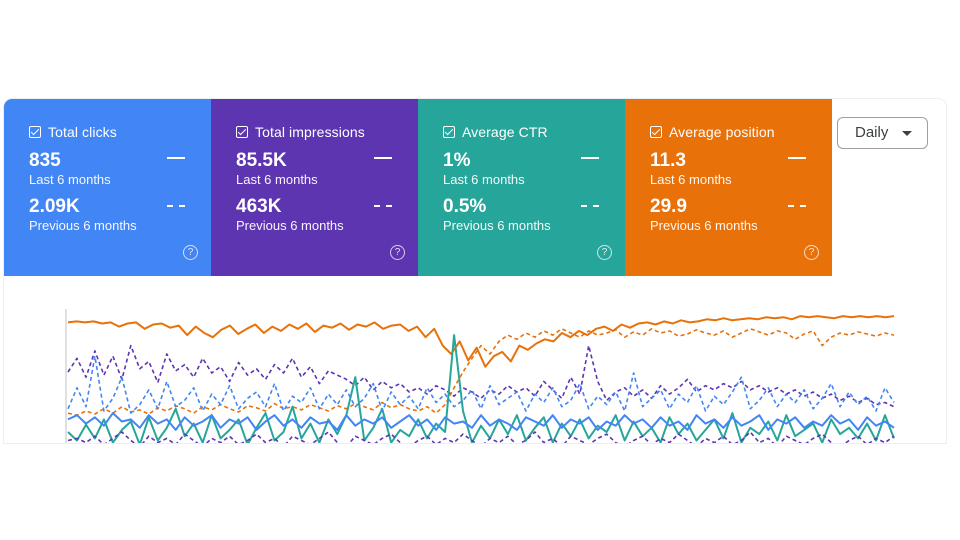 The height and width of the screenshot is (540, 960). What do you see at coordinates (481, 341) in the screenshot?
I see `series-line-position-current` at bounding box center [481, 341].